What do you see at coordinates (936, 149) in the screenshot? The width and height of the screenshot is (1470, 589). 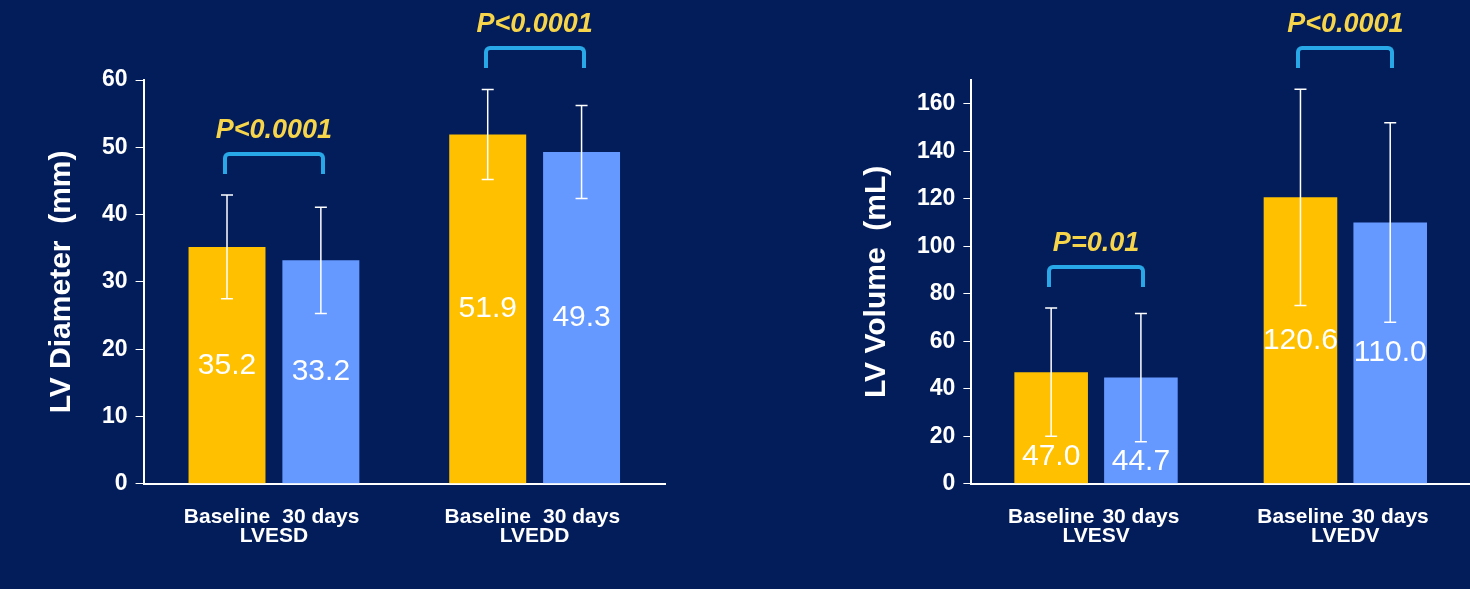 I see `y-tick-label: 140` at bounding box center [936, 149].